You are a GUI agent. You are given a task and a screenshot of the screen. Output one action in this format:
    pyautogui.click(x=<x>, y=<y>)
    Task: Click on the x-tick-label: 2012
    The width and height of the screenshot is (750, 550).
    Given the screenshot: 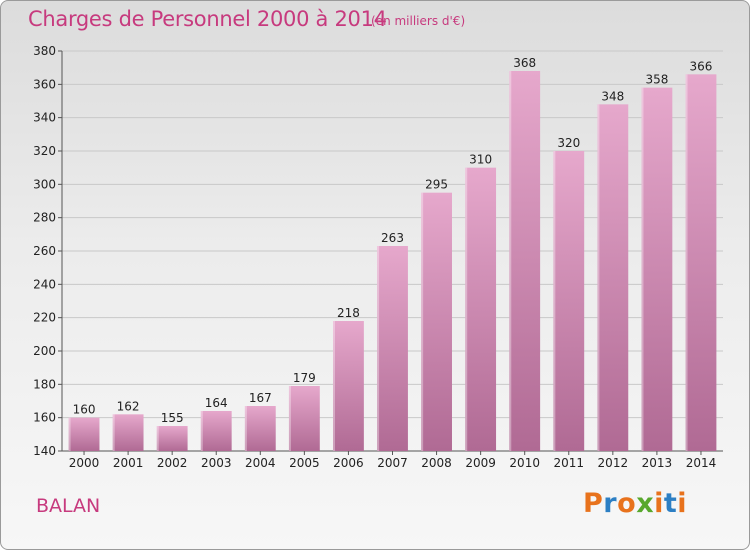 What is the action you would take?
    pyautogui.click(x=613, y=463)
    